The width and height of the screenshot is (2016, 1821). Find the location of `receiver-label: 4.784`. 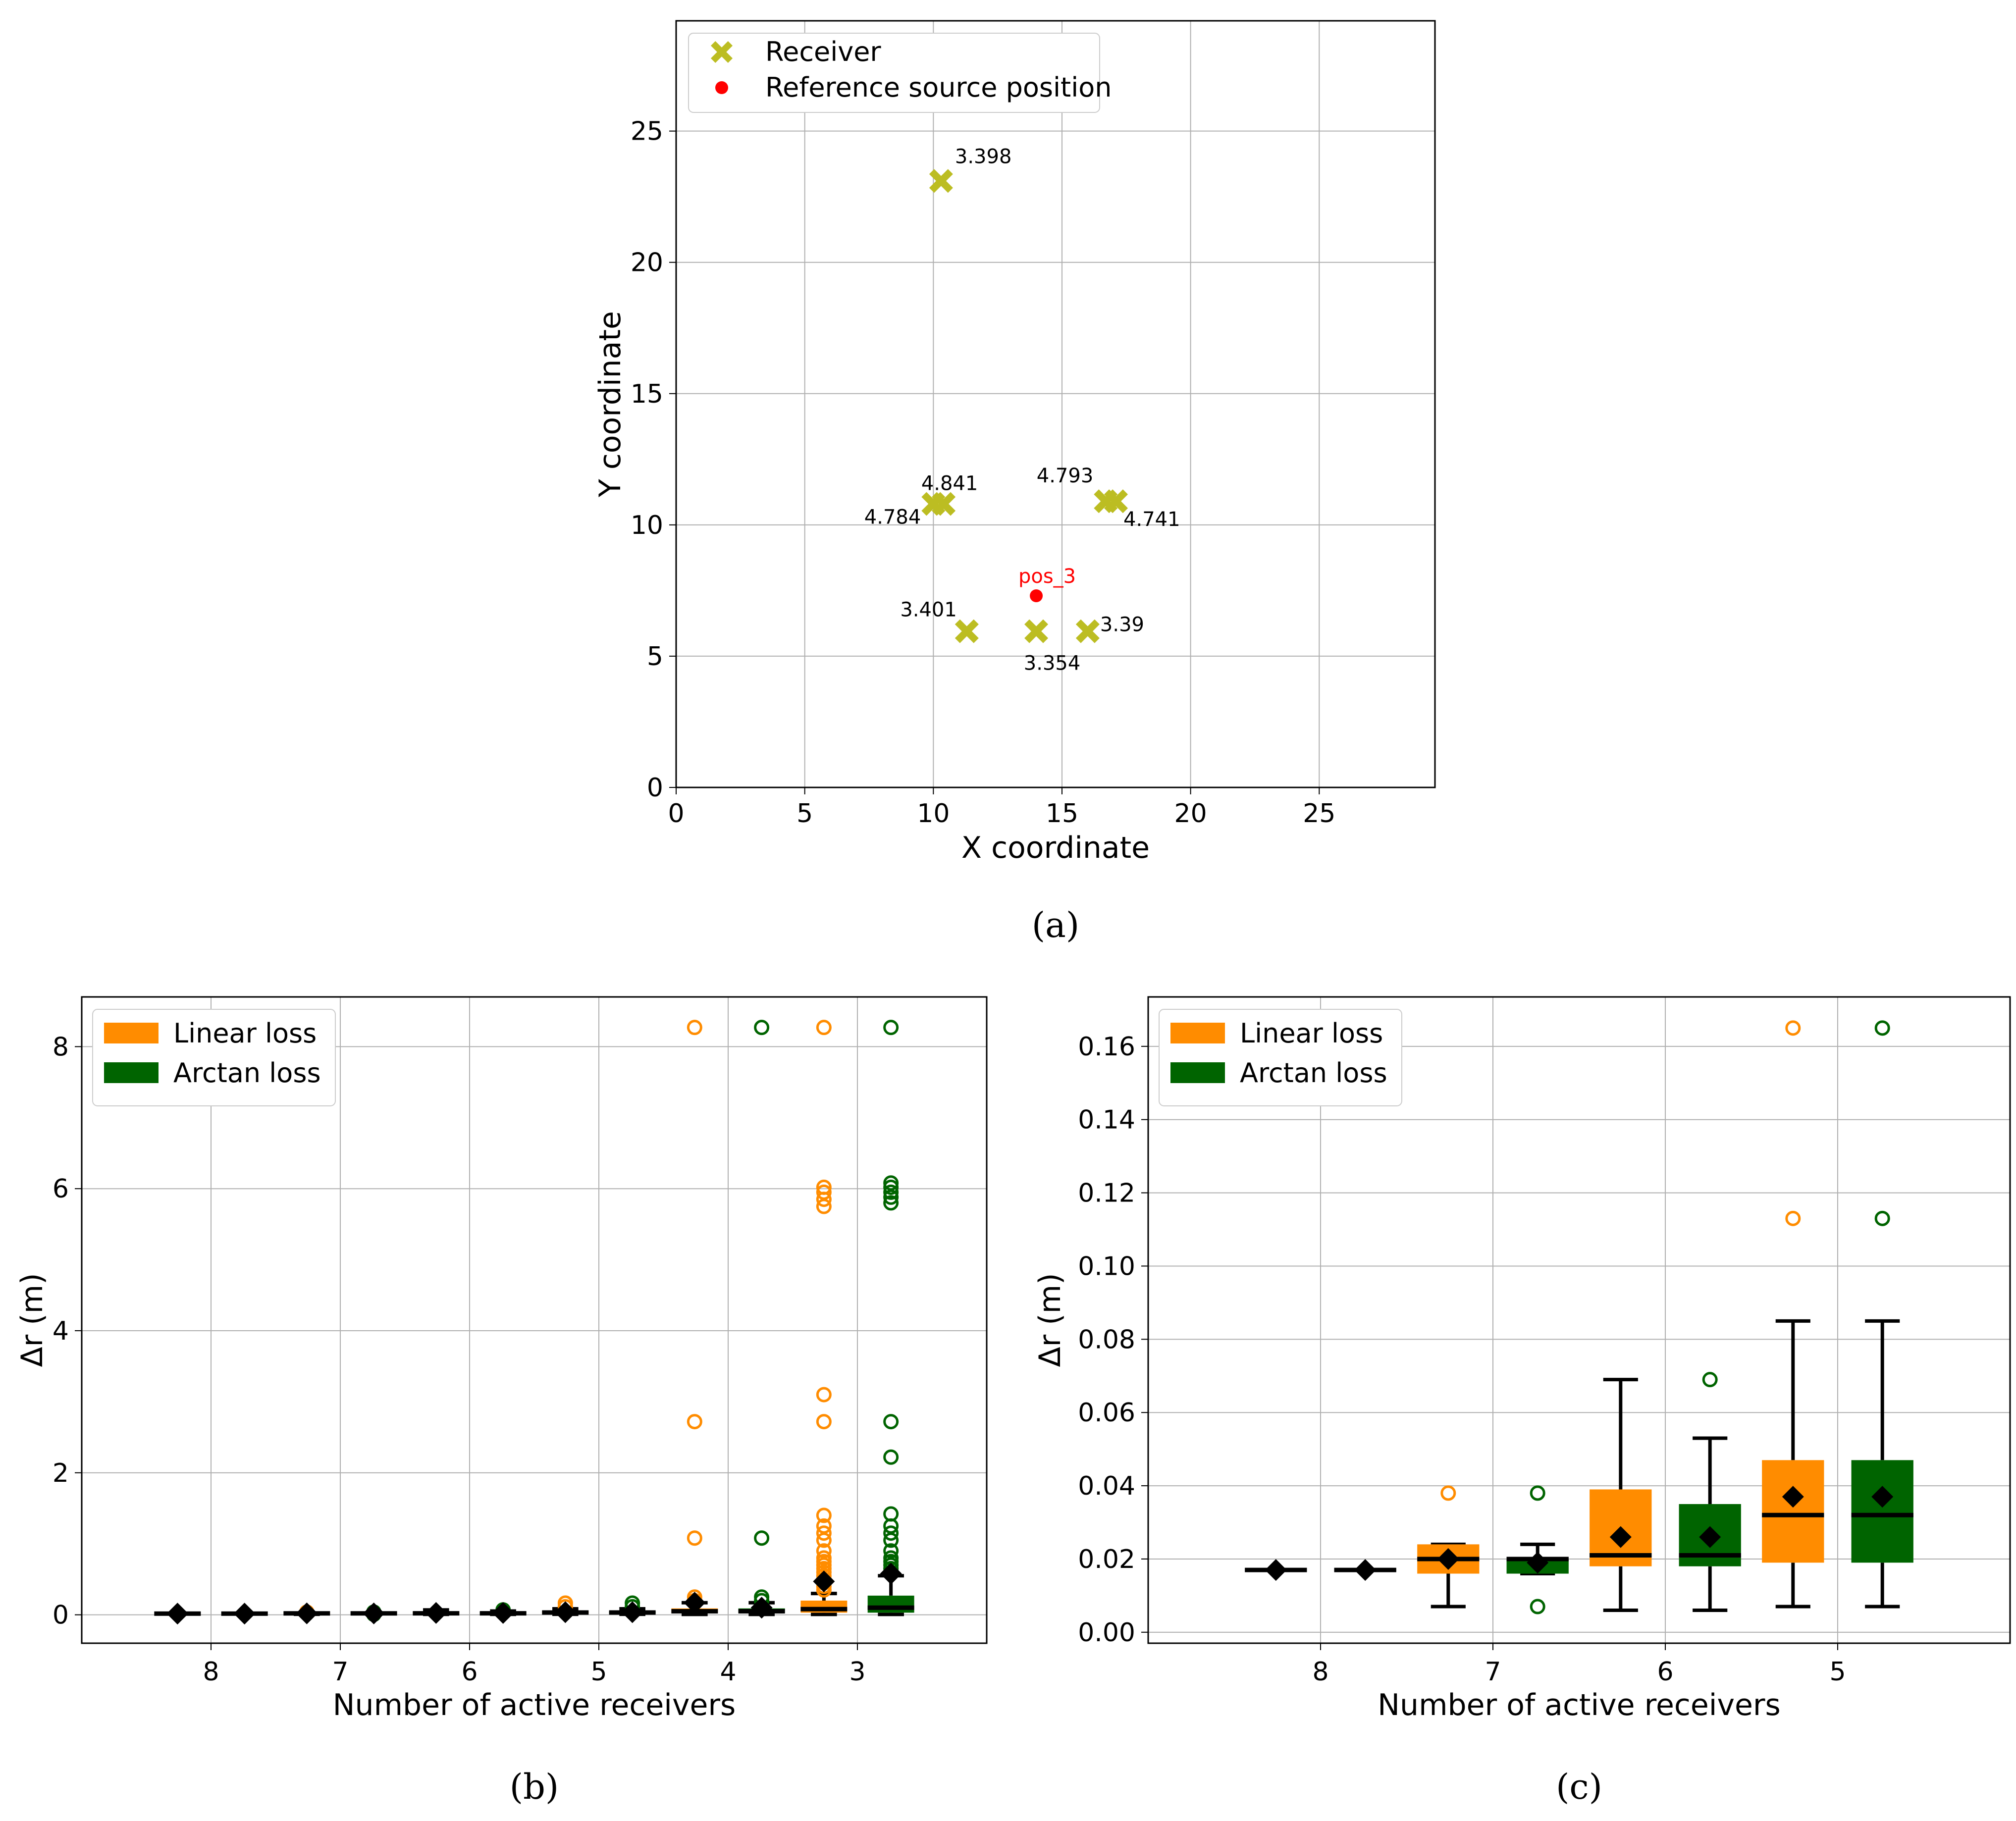

receiver-label: 4.784 is located at coordinates (893, 517).